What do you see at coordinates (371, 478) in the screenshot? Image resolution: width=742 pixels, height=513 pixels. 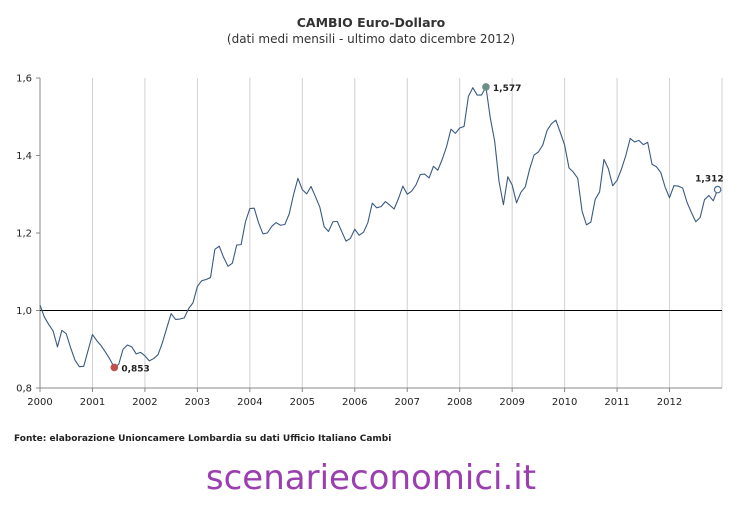 I see `watermark-text: scenarieconomici.it` at bounding box center [371, 478].